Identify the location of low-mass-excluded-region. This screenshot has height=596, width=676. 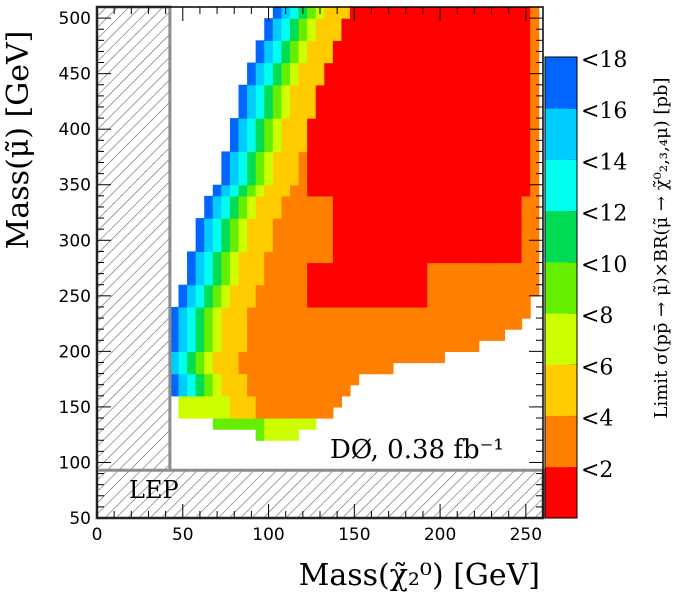
(133, 262).